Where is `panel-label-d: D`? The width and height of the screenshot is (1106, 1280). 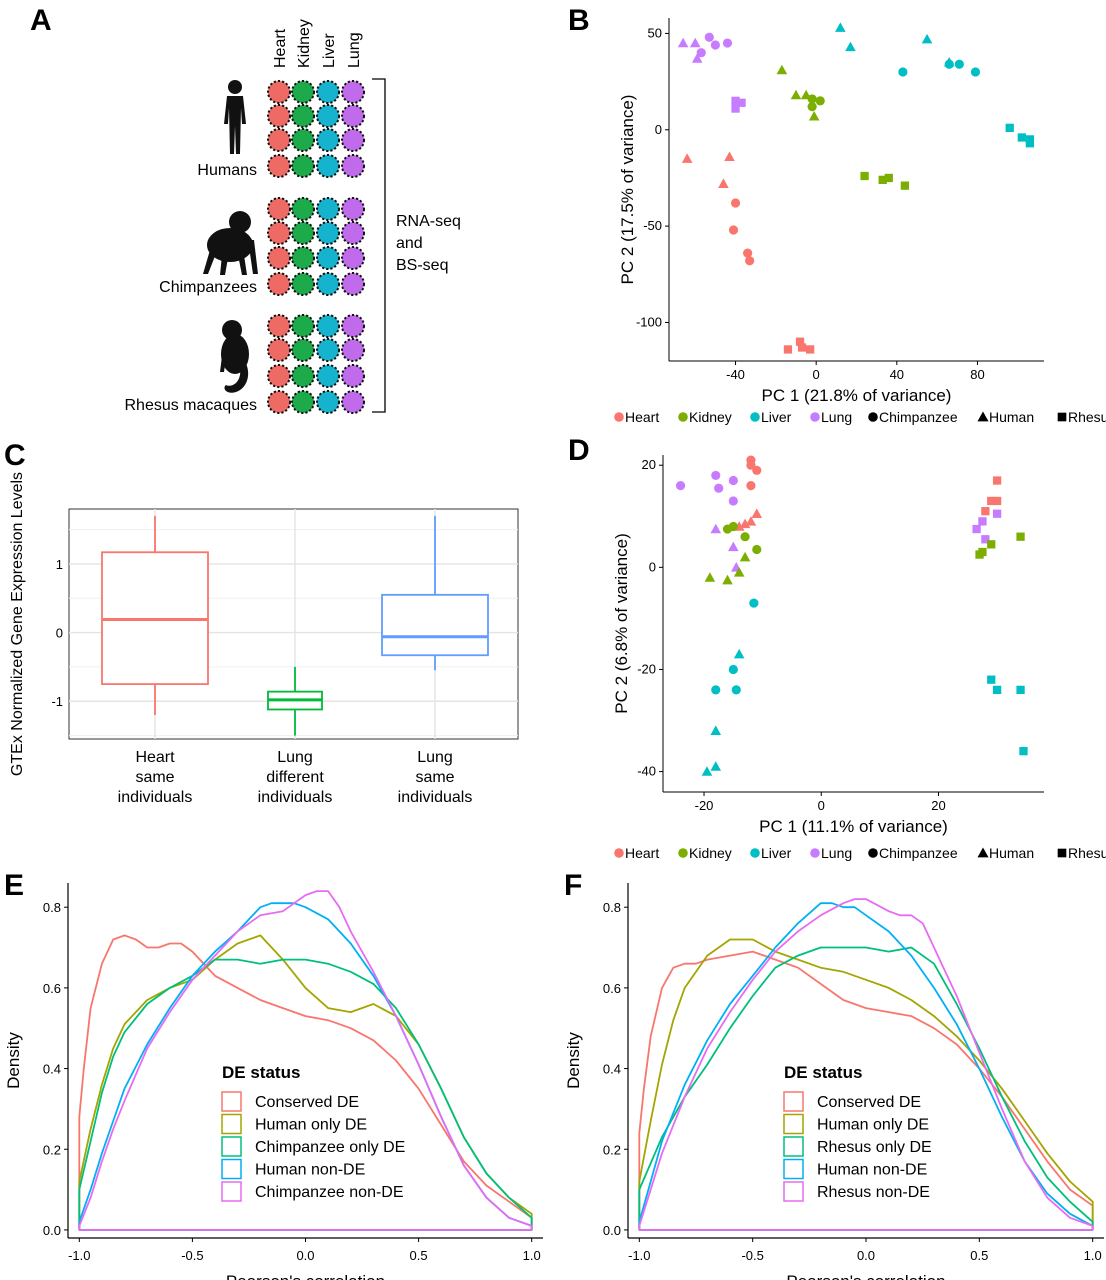 panel-label-d: D is located at coordinates (579, 450).